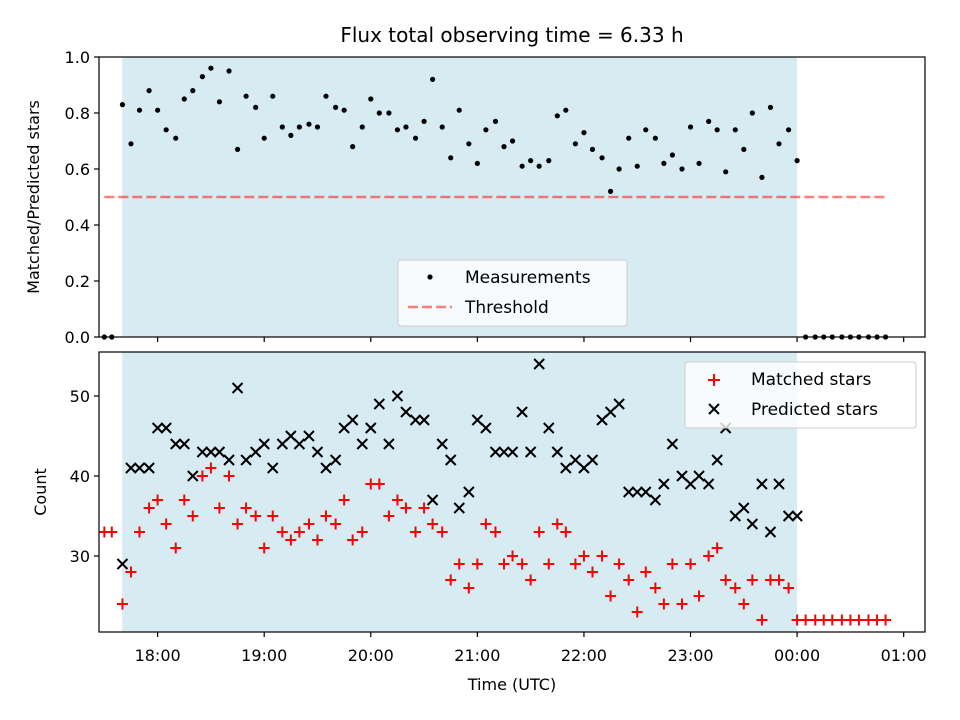 This screenshot has width=960, height=720. Describe the element at coordinates (512, 293) in the screenshot. I see `top-legend: Measurements Threshold` at that location.